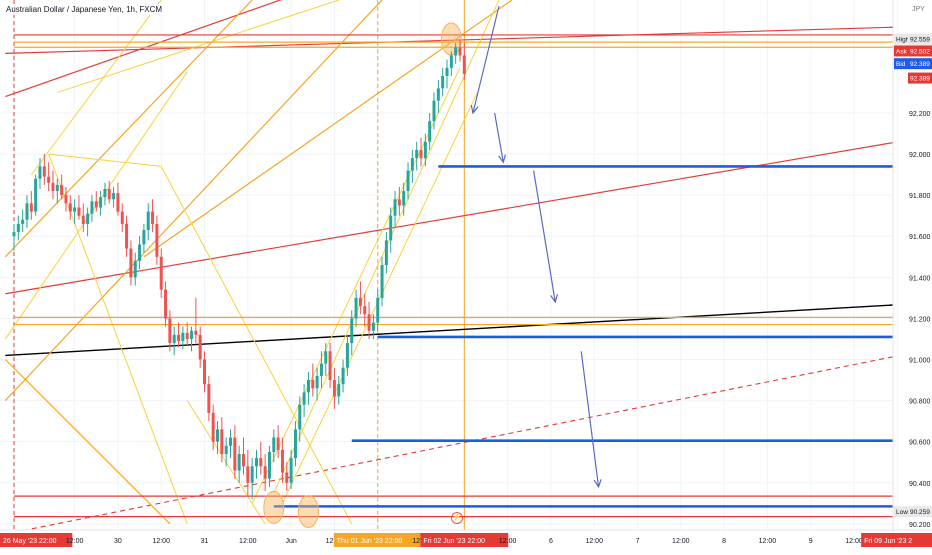  Describe the element at coordinates (918, 9) in the screenshot. I see `currency-label: JPY` at that location.